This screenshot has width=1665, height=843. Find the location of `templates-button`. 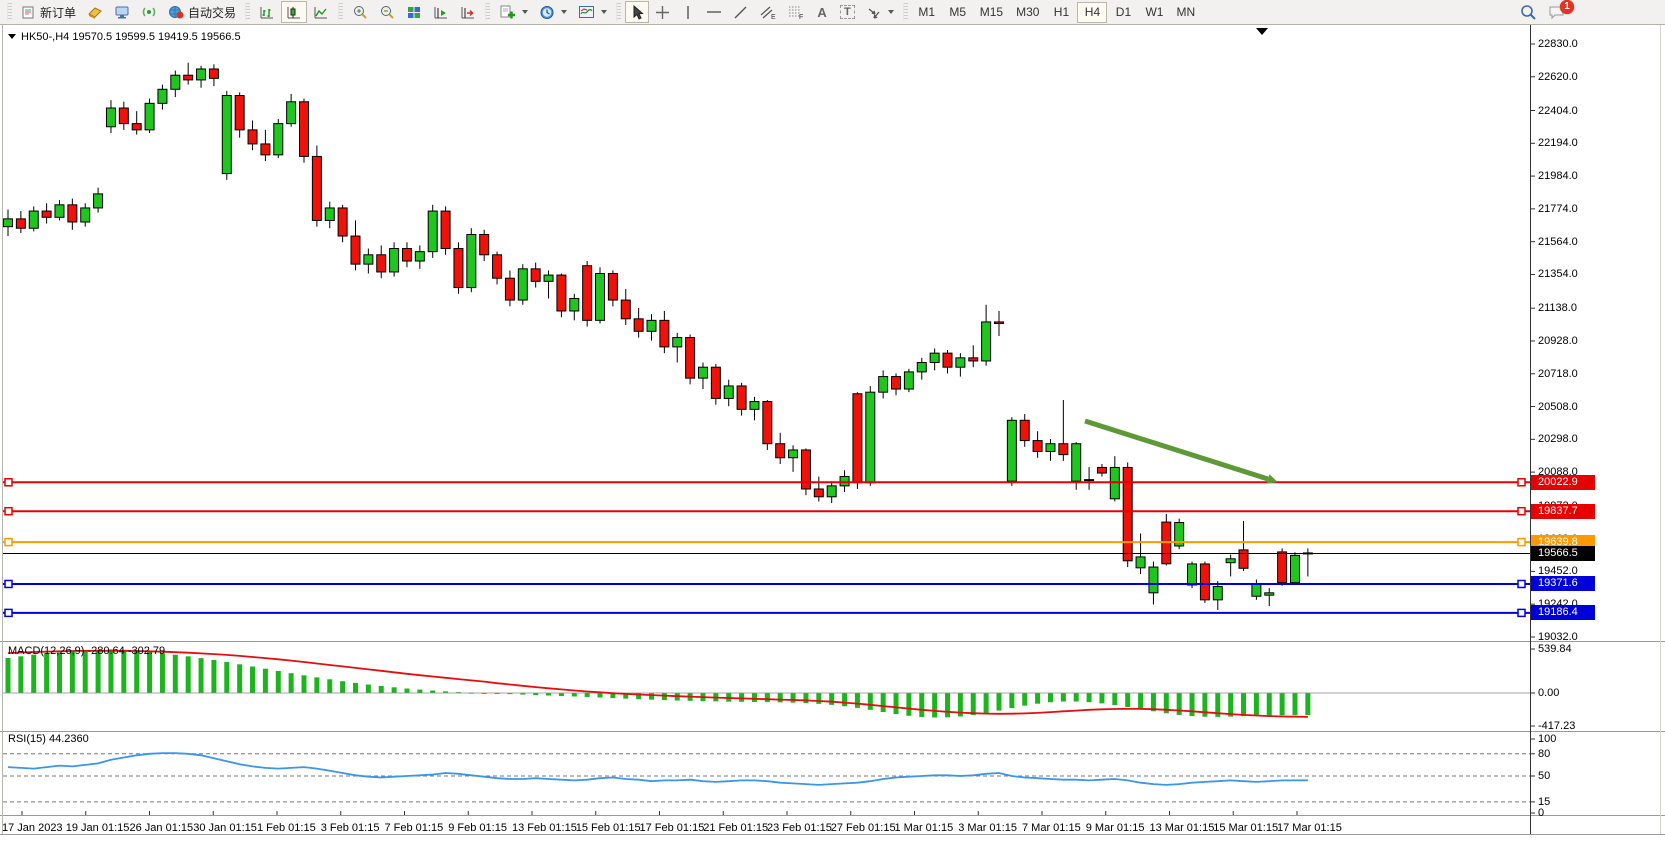

templates-button is located at coordinates (592, 12).